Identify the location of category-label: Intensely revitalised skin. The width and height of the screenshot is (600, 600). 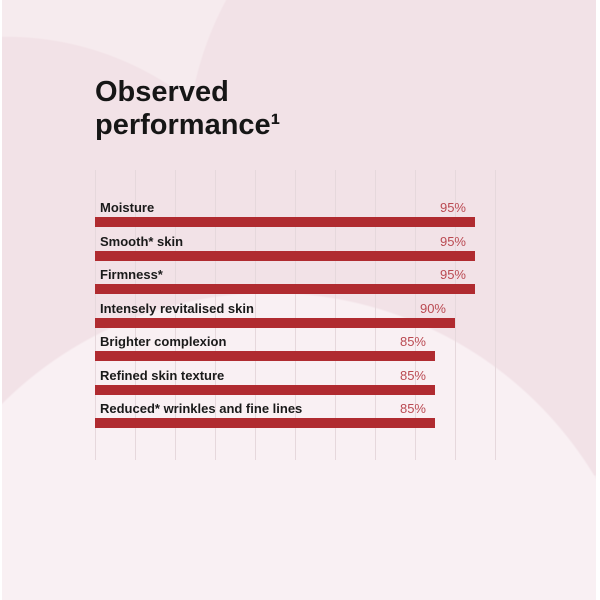
(177, 308).